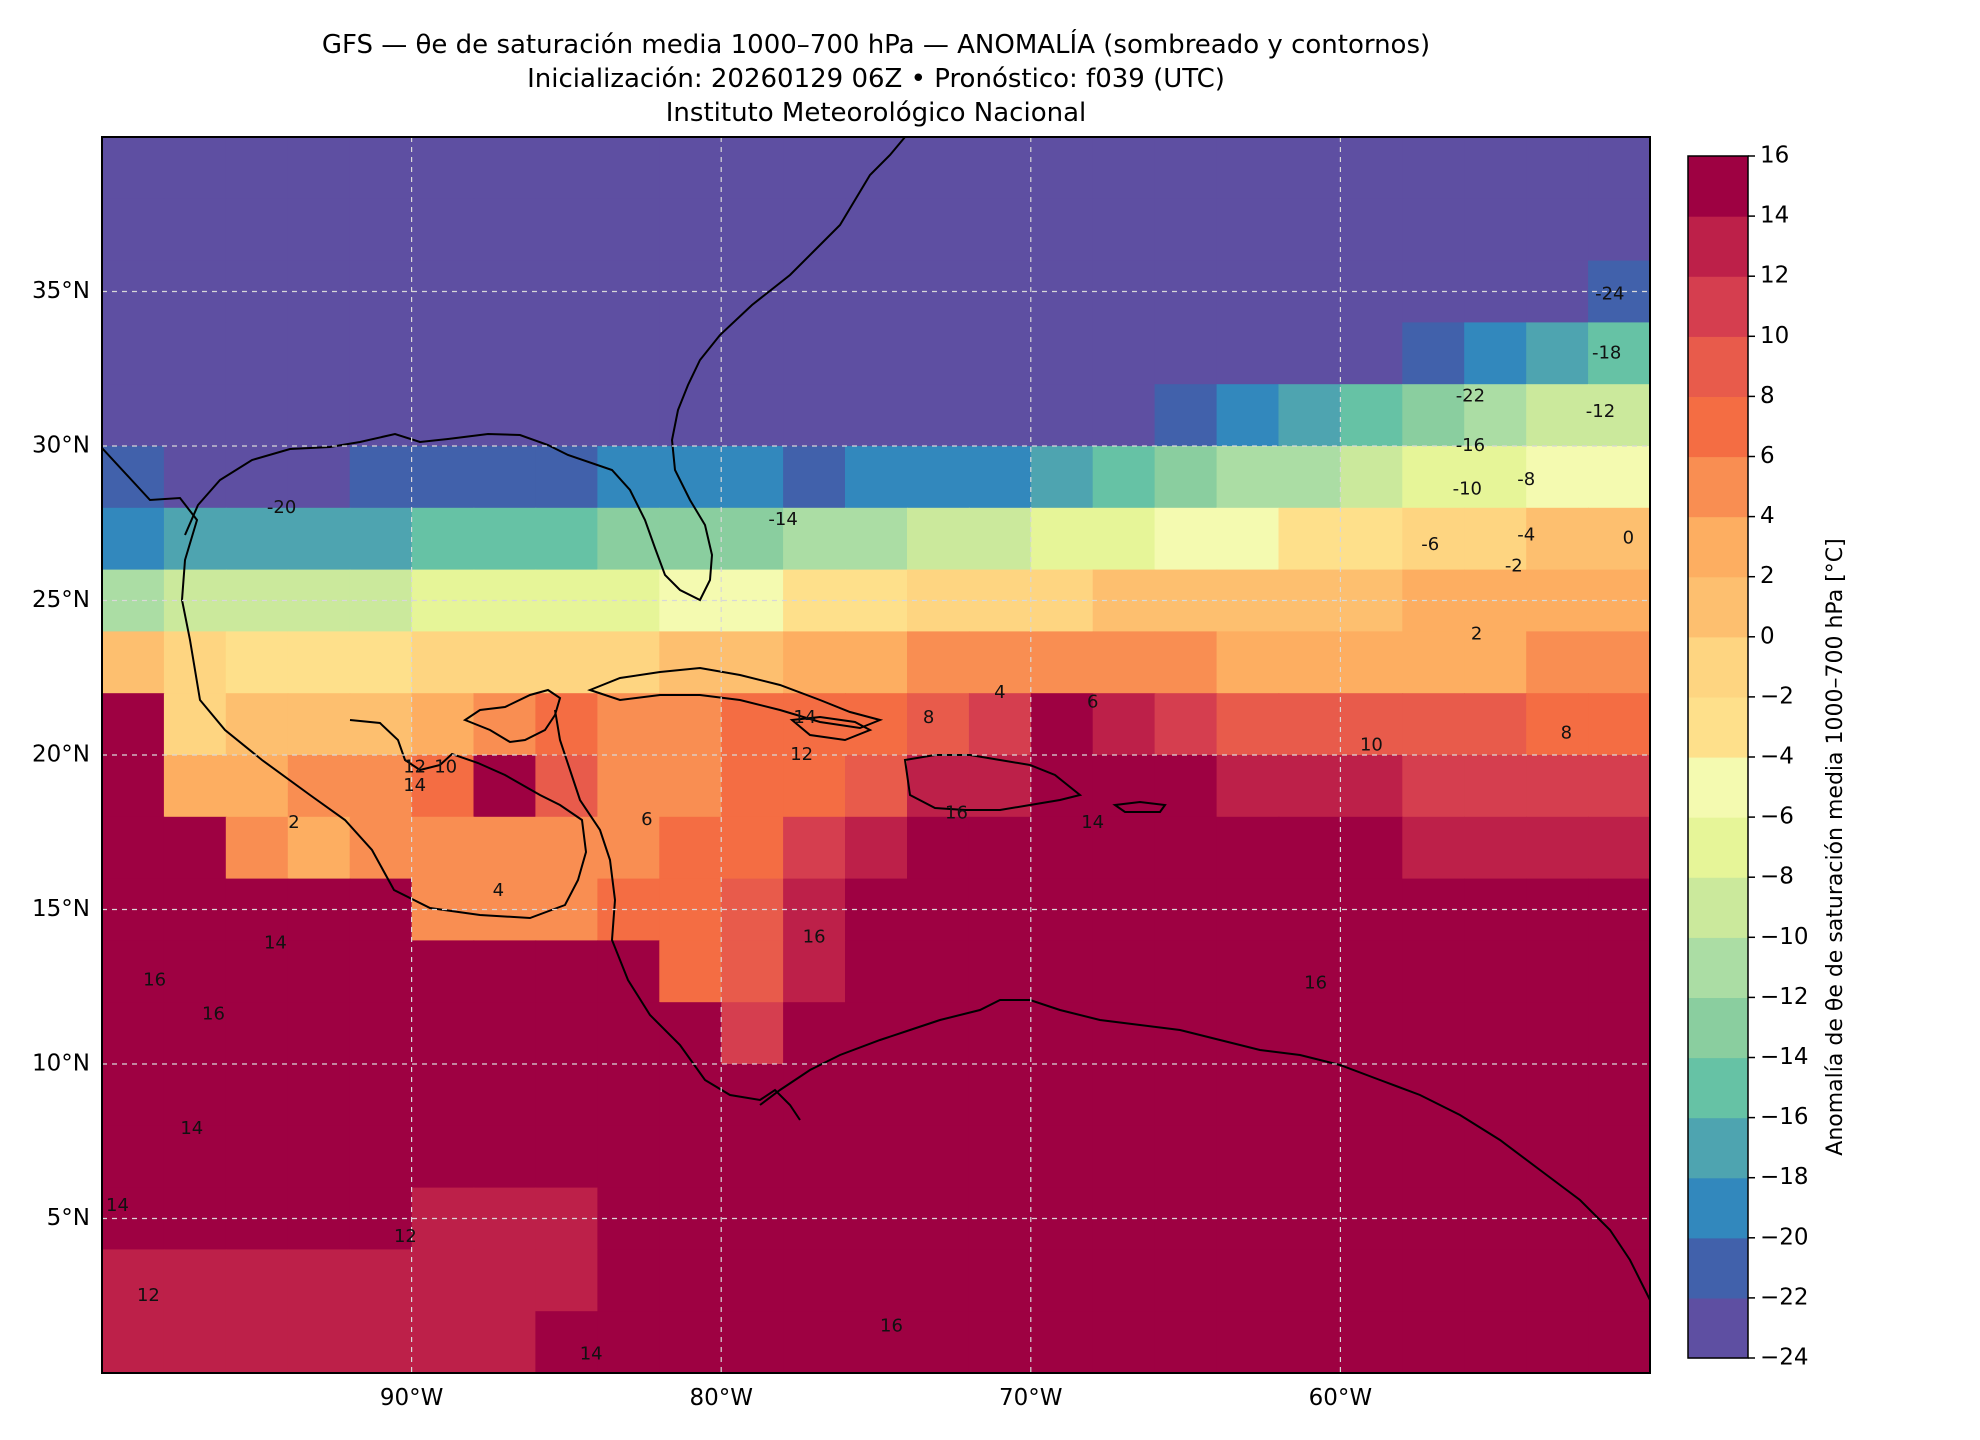 The width and height of the screenshot is (1980, 1440). What do you see at coordinates (1526, 479) in the screenshot?
I see `contour-label: -8` at bounding box center [1526, 479].